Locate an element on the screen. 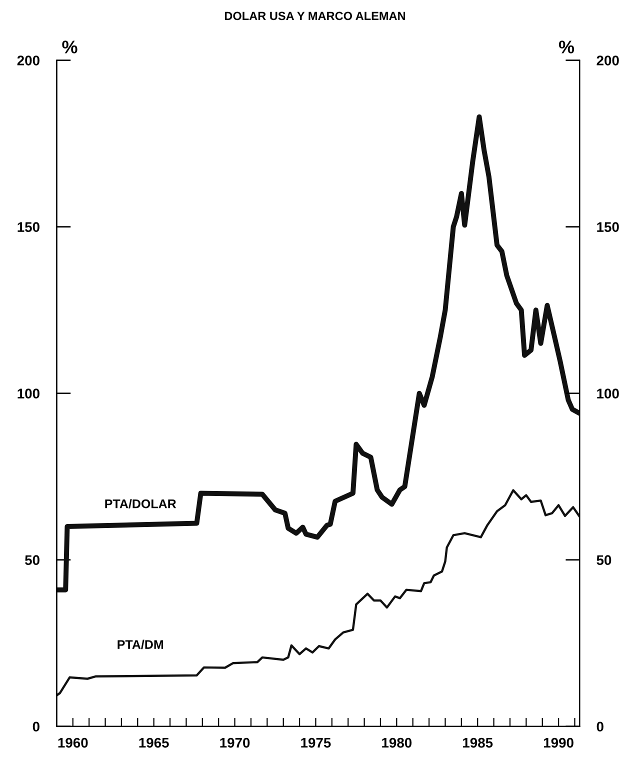  x-tick-label: 1970 is located at coordinates (235, 743).